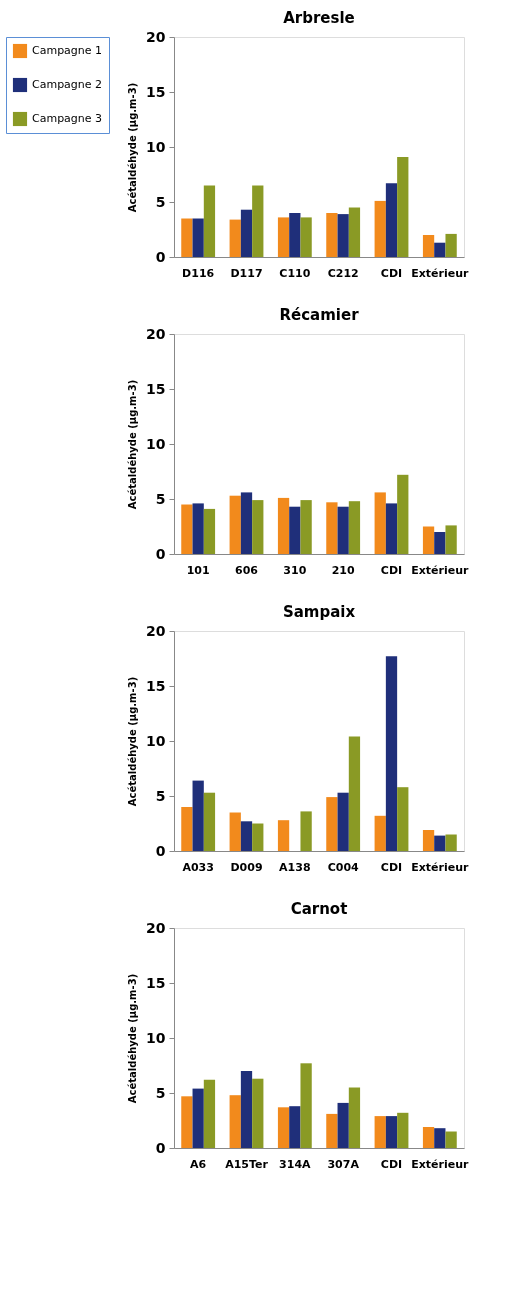 This screenshot has width=515, height=1290. What do you see at coordinates (319, 18) in the screenshot?
I see `chart-title: Arbresle` at bounding box center [319, 18].